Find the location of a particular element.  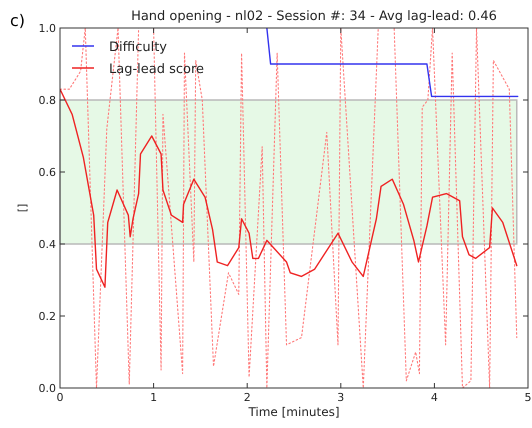

y-tick-label: 0.4 is located at coordinates (47, 244).